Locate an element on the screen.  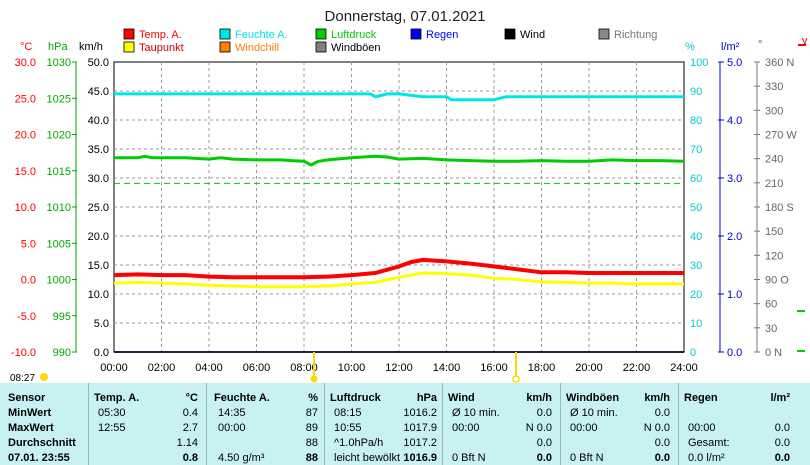
sun-icon is located at coordinates (44, 377).